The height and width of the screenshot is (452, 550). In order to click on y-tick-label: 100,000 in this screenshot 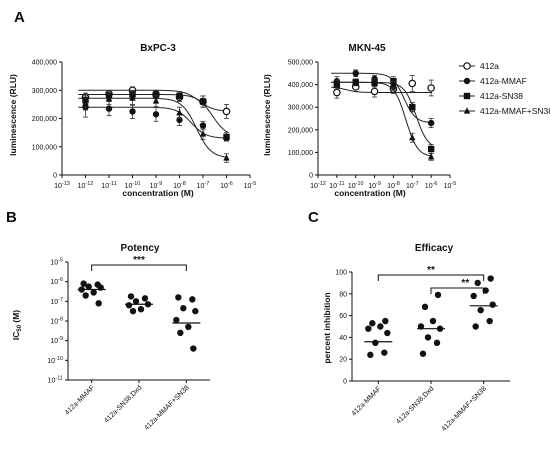, I will do `click(44, 147)`.